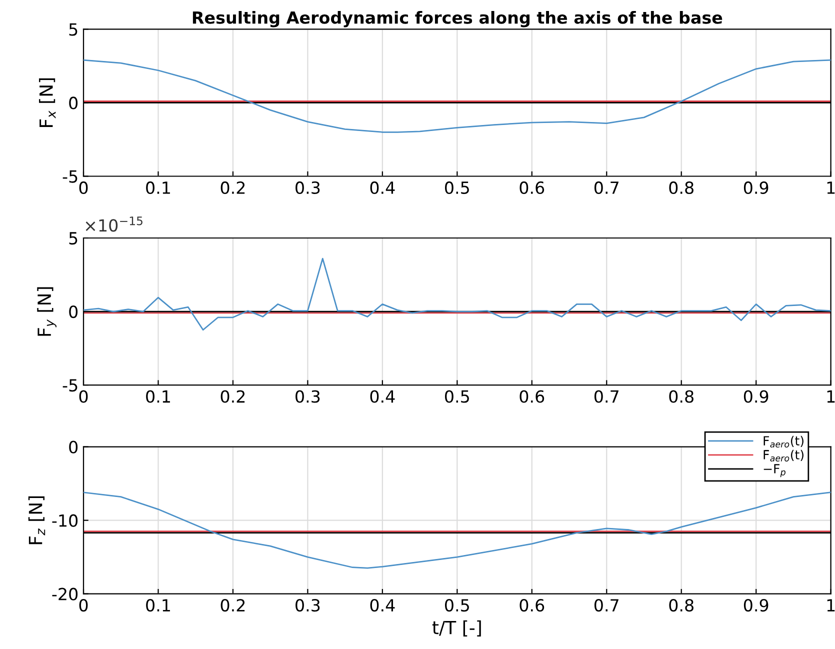 The width and height of the screenshot is (835, 649). I want to click on text: ×10$^{−15}$, so click(114, 224).